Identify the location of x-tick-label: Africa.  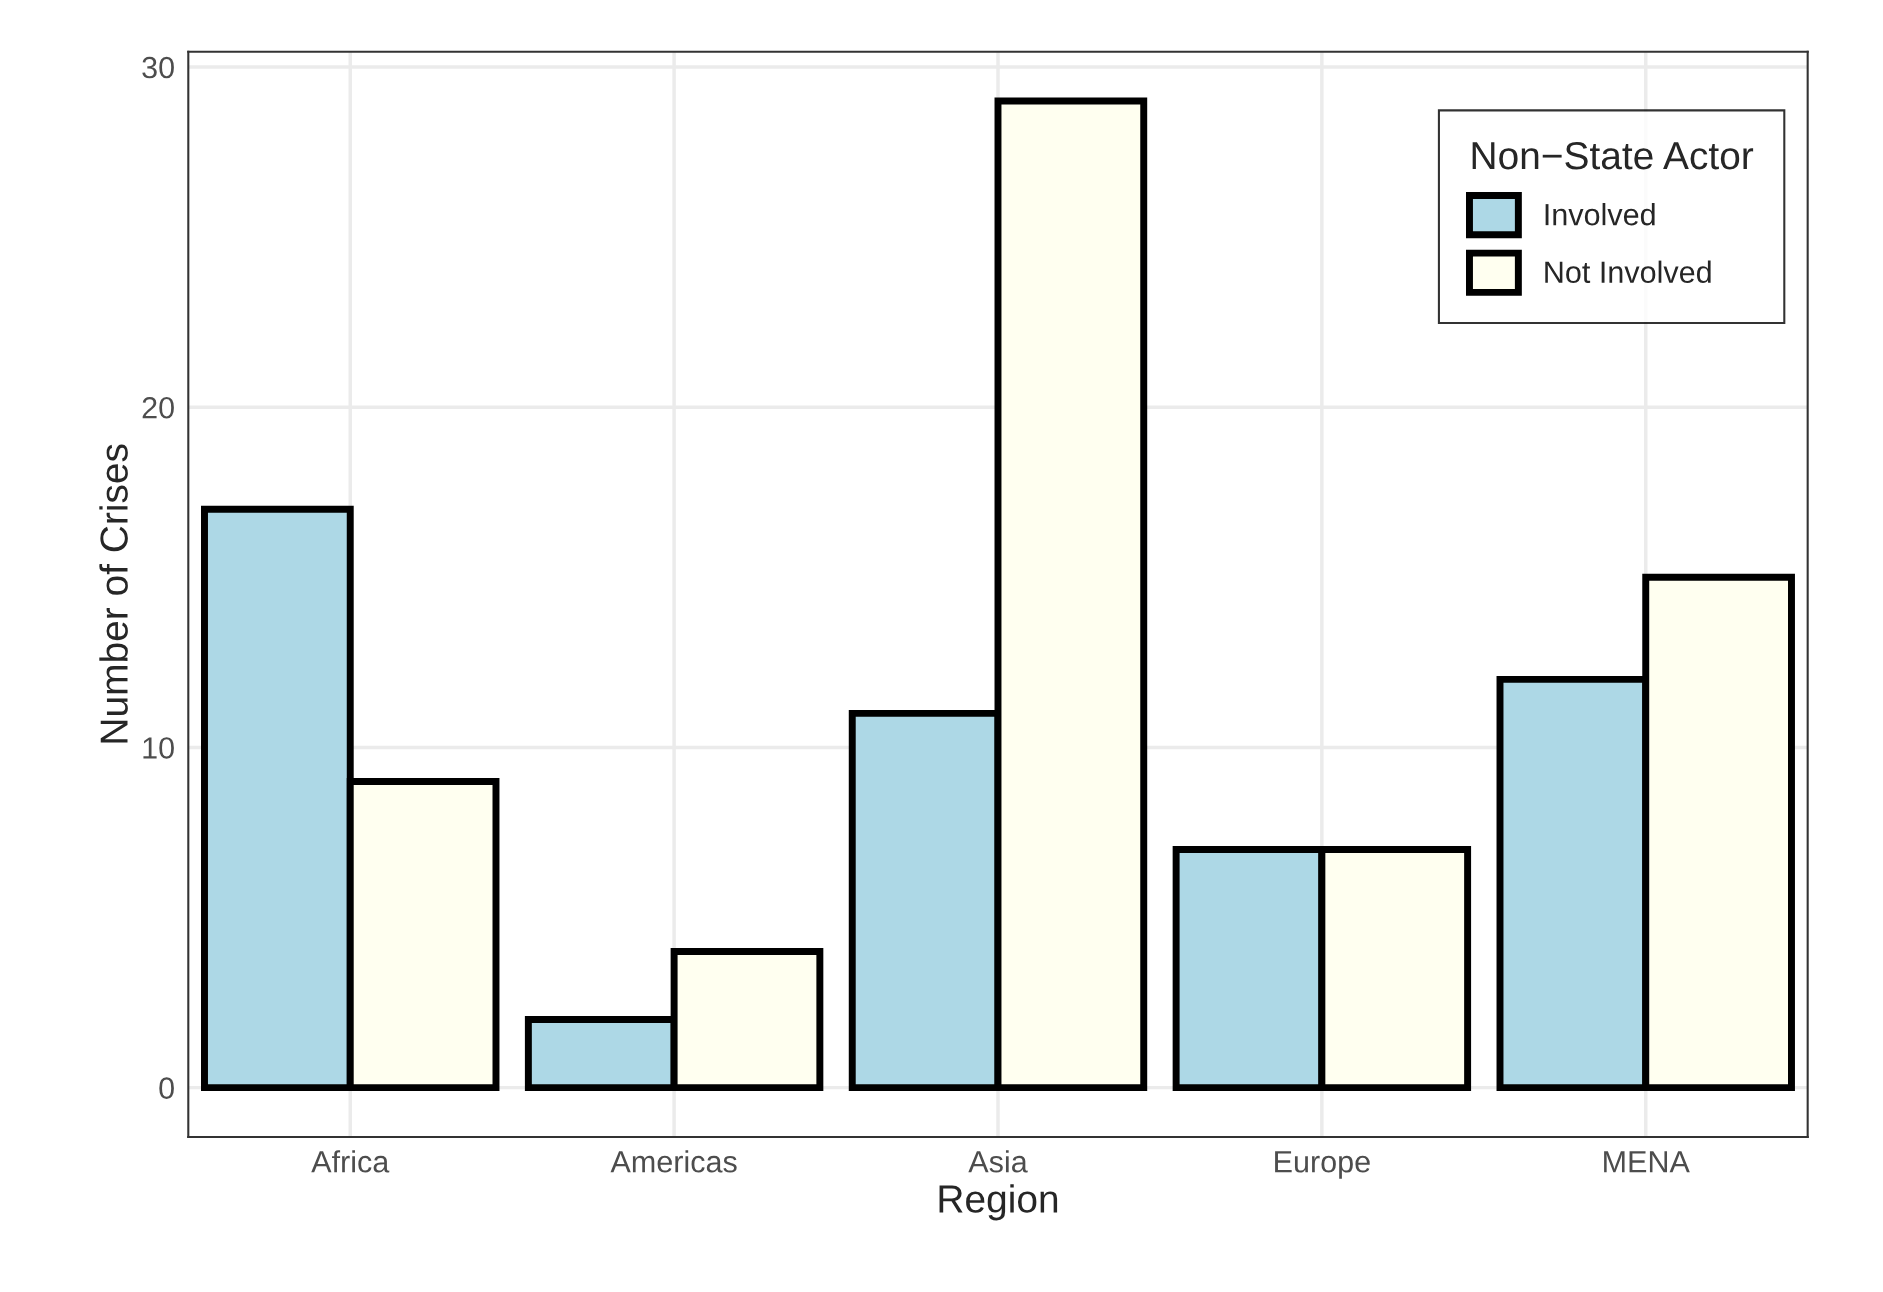
(350, 1161).